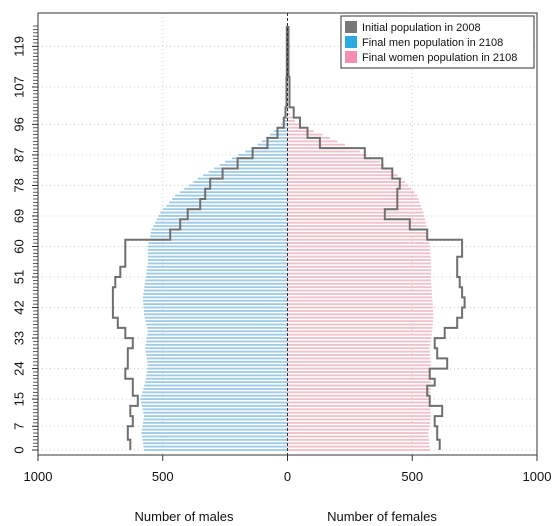 The height and width of the screenshot is (526, 552). Describe the element at coordinates (18, 46) in the screenshot. I see `y-tick-label: 119` at that location.